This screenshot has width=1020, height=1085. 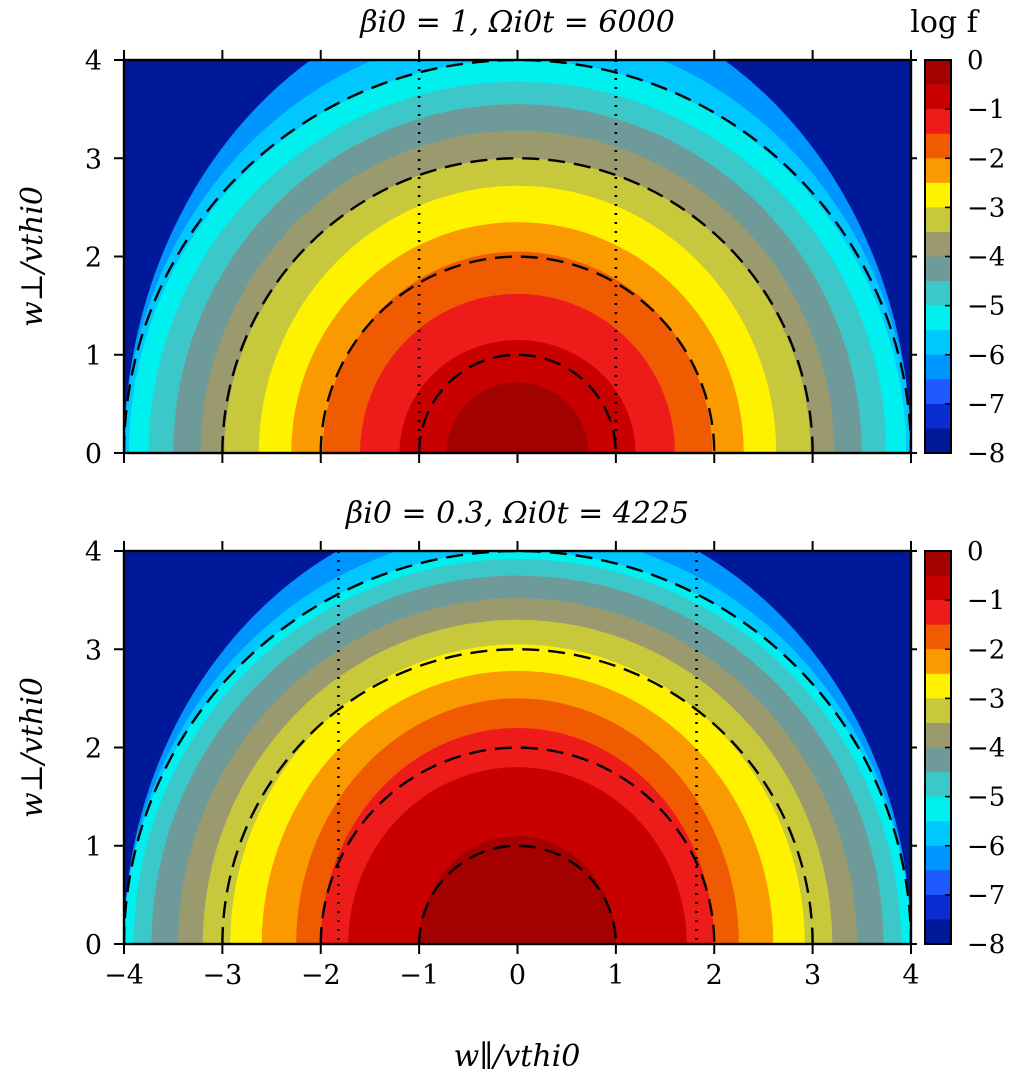 What do you see at coordinates (812, 975) in the screenshot?
I see `x-tick-label: 3` at bounding box center [812, 975].